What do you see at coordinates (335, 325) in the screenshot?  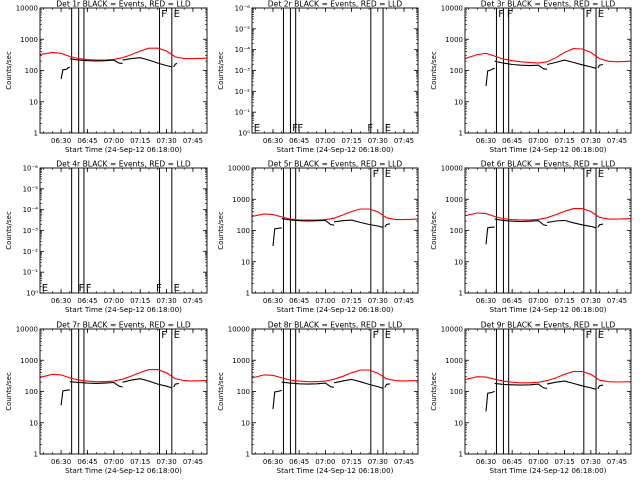 I see `panel-title: Det 8r BLACK = Events, RED = LLD` at bounding box center [335, 325].